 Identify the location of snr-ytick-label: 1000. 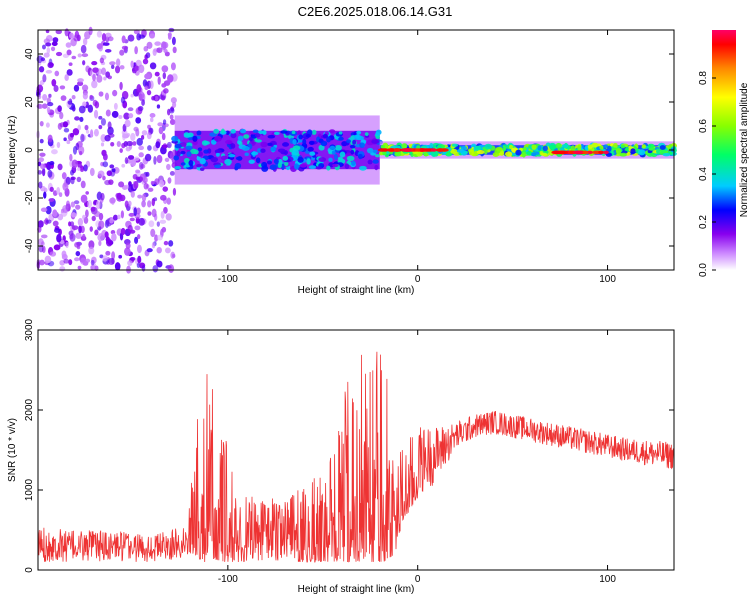
(29, 489).